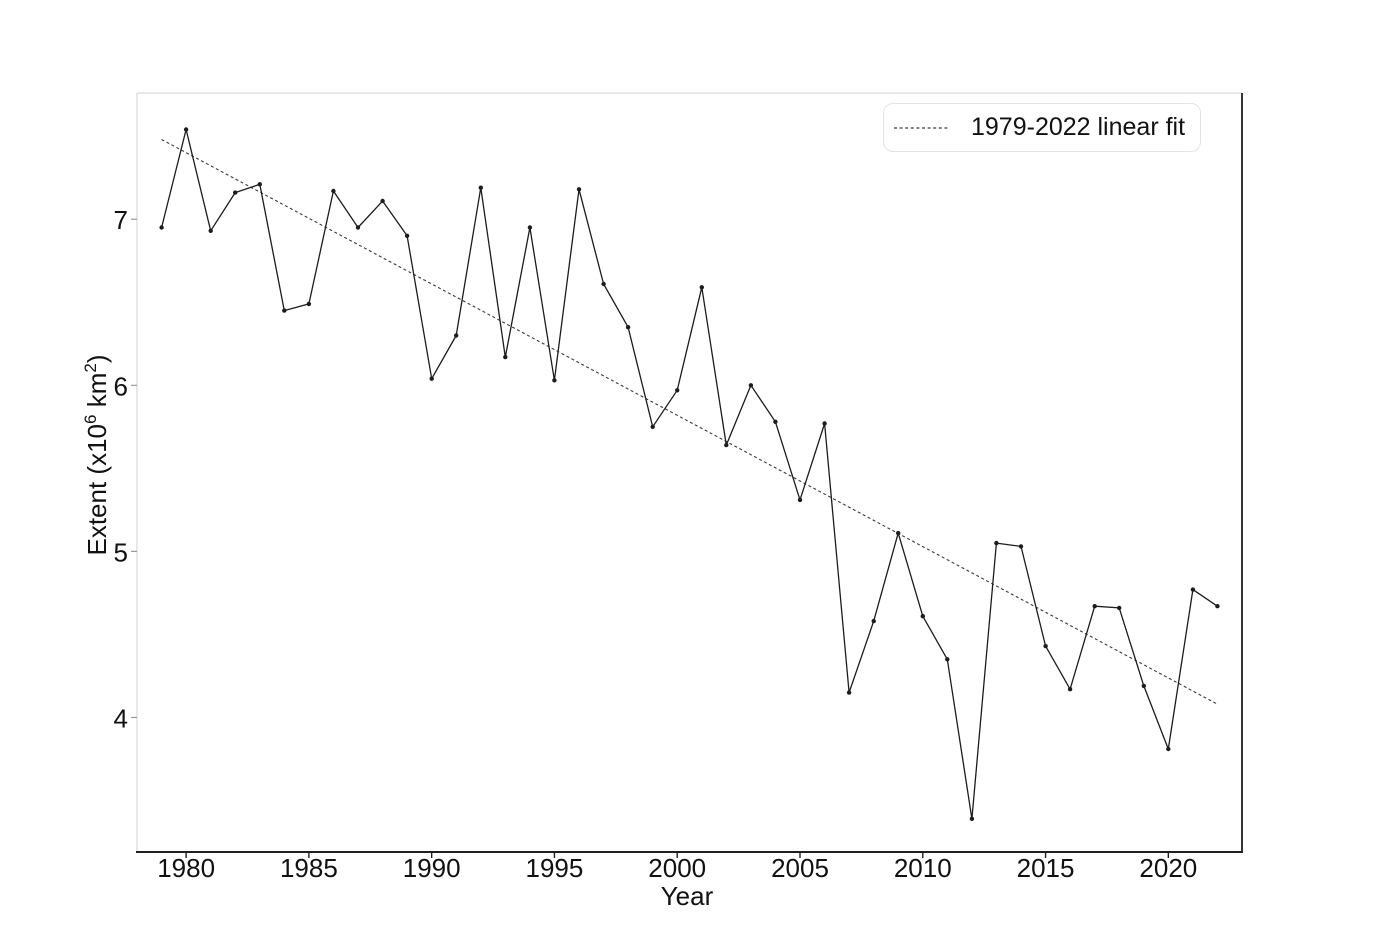 The width and height of the screenshot is (1379, 948). What do you see at coordinates (687, 896) in the screenshot?
I see `x-axis-label: Year` at bounding box center [687, 896].